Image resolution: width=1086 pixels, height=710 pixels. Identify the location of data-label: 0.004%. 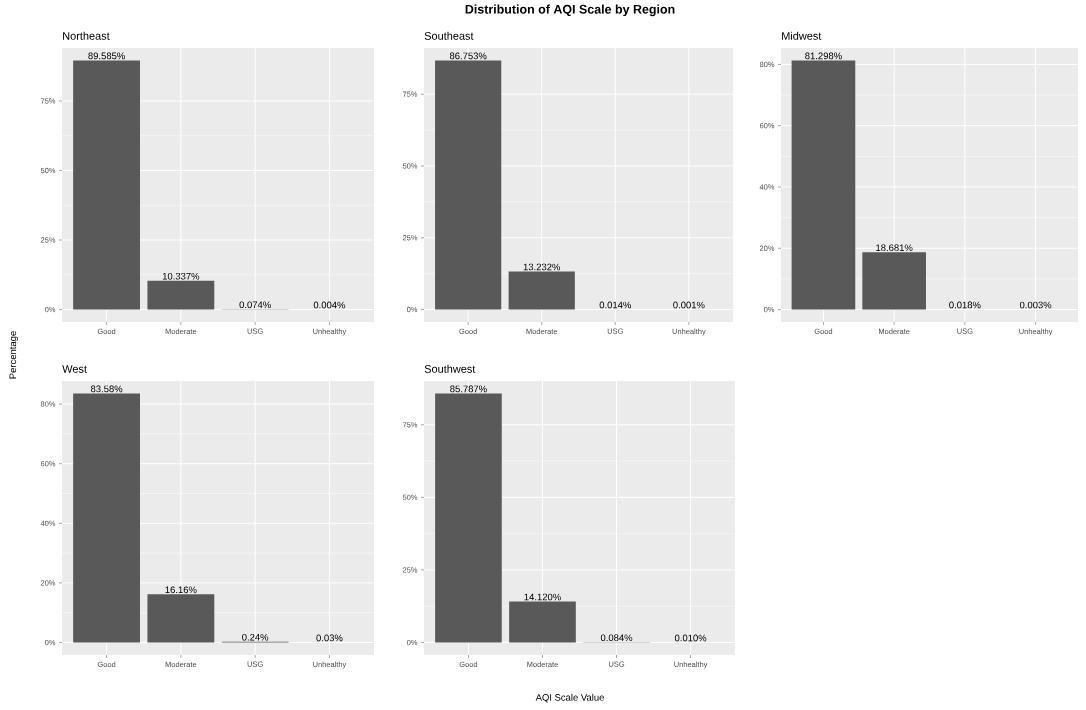
(329, 305).